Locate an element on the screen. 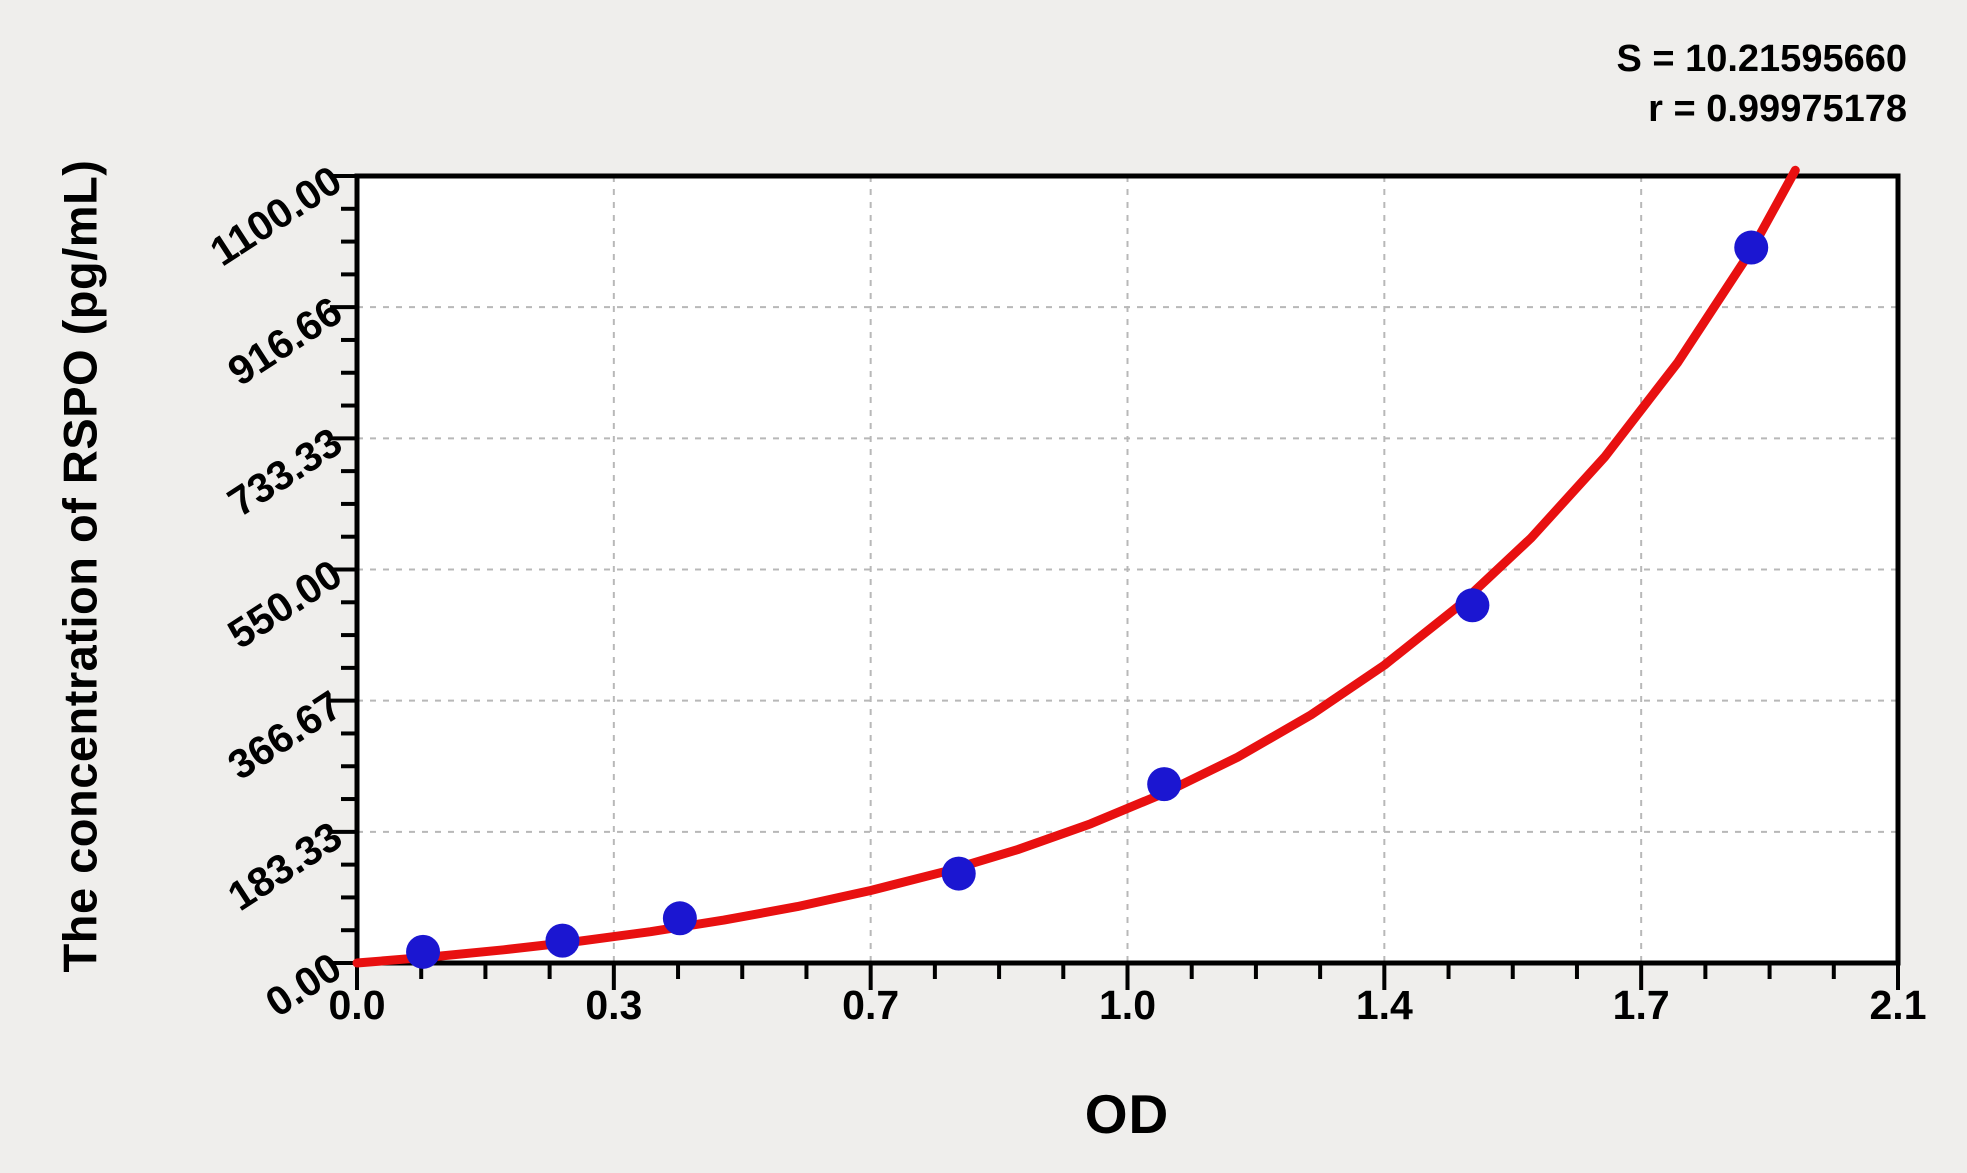 This screenshot has height=1173, width=1967. x-tick-label: 2.1 is located at coordinates (1898, 1005).